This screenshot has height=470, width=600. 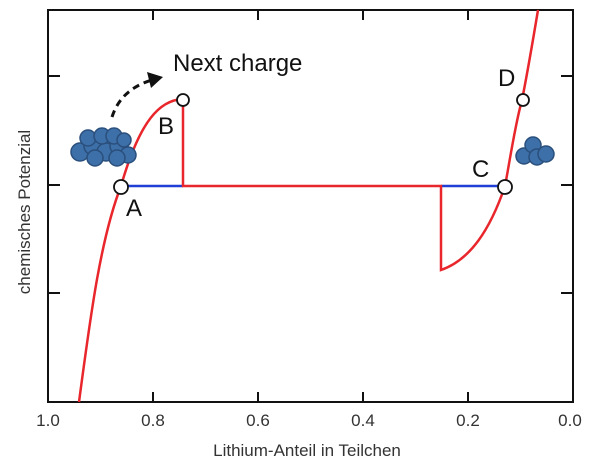 I want to click on x-tick-label: 0.4, so click(x=363, y=420).